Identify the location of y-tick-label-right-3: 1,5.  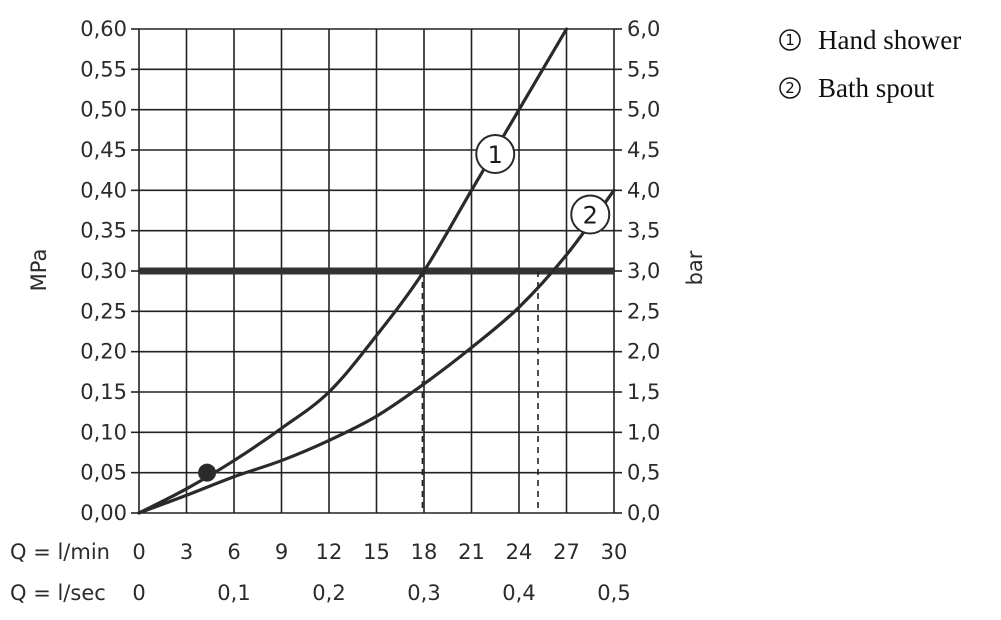
(643, 392).